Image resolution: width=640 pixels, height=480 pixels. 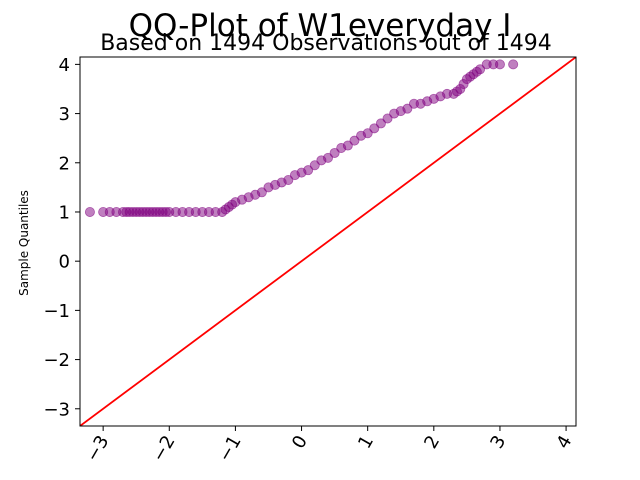 What do you see at coordinates (64, 65) in the screenshot?
I see `y-tick-label: 4` at bounding box center [64, 65].